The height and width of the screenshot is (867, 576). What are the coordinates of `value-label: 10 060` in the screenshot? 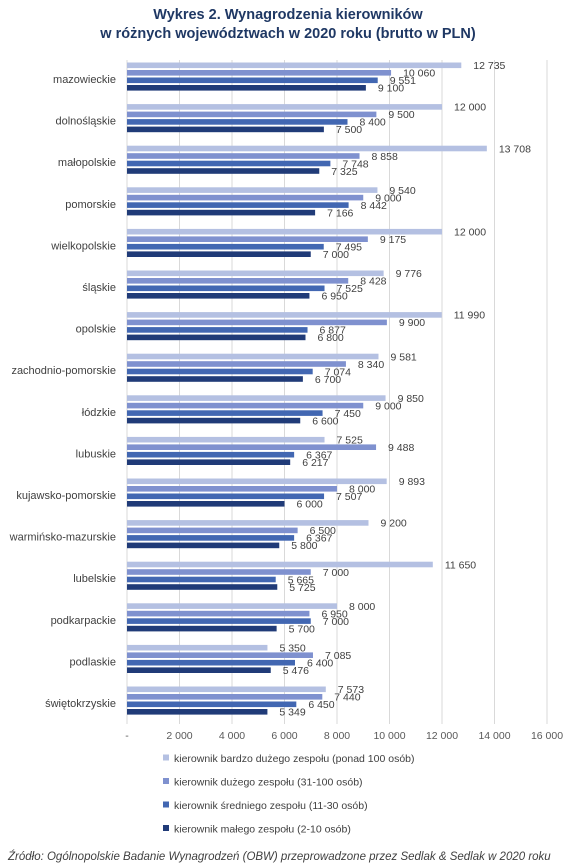 It's located at (419, 74).